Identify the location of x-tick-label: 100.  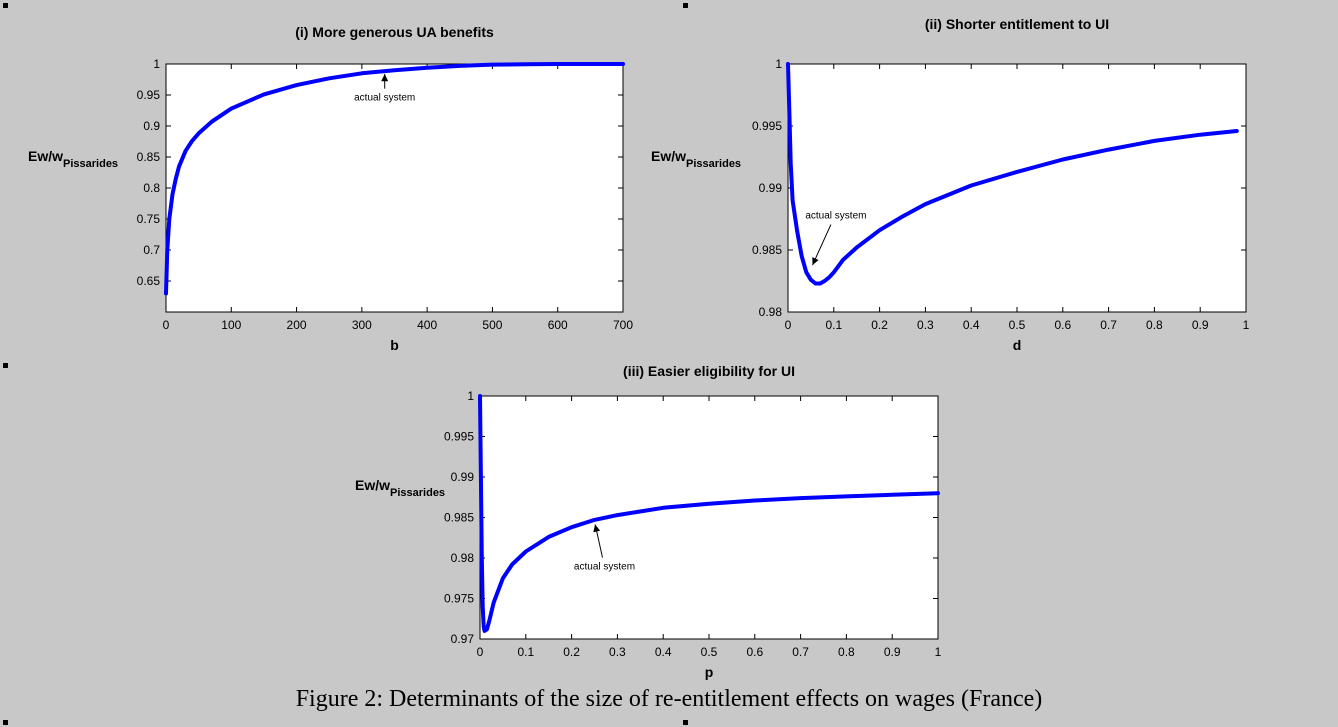
(231, 325).